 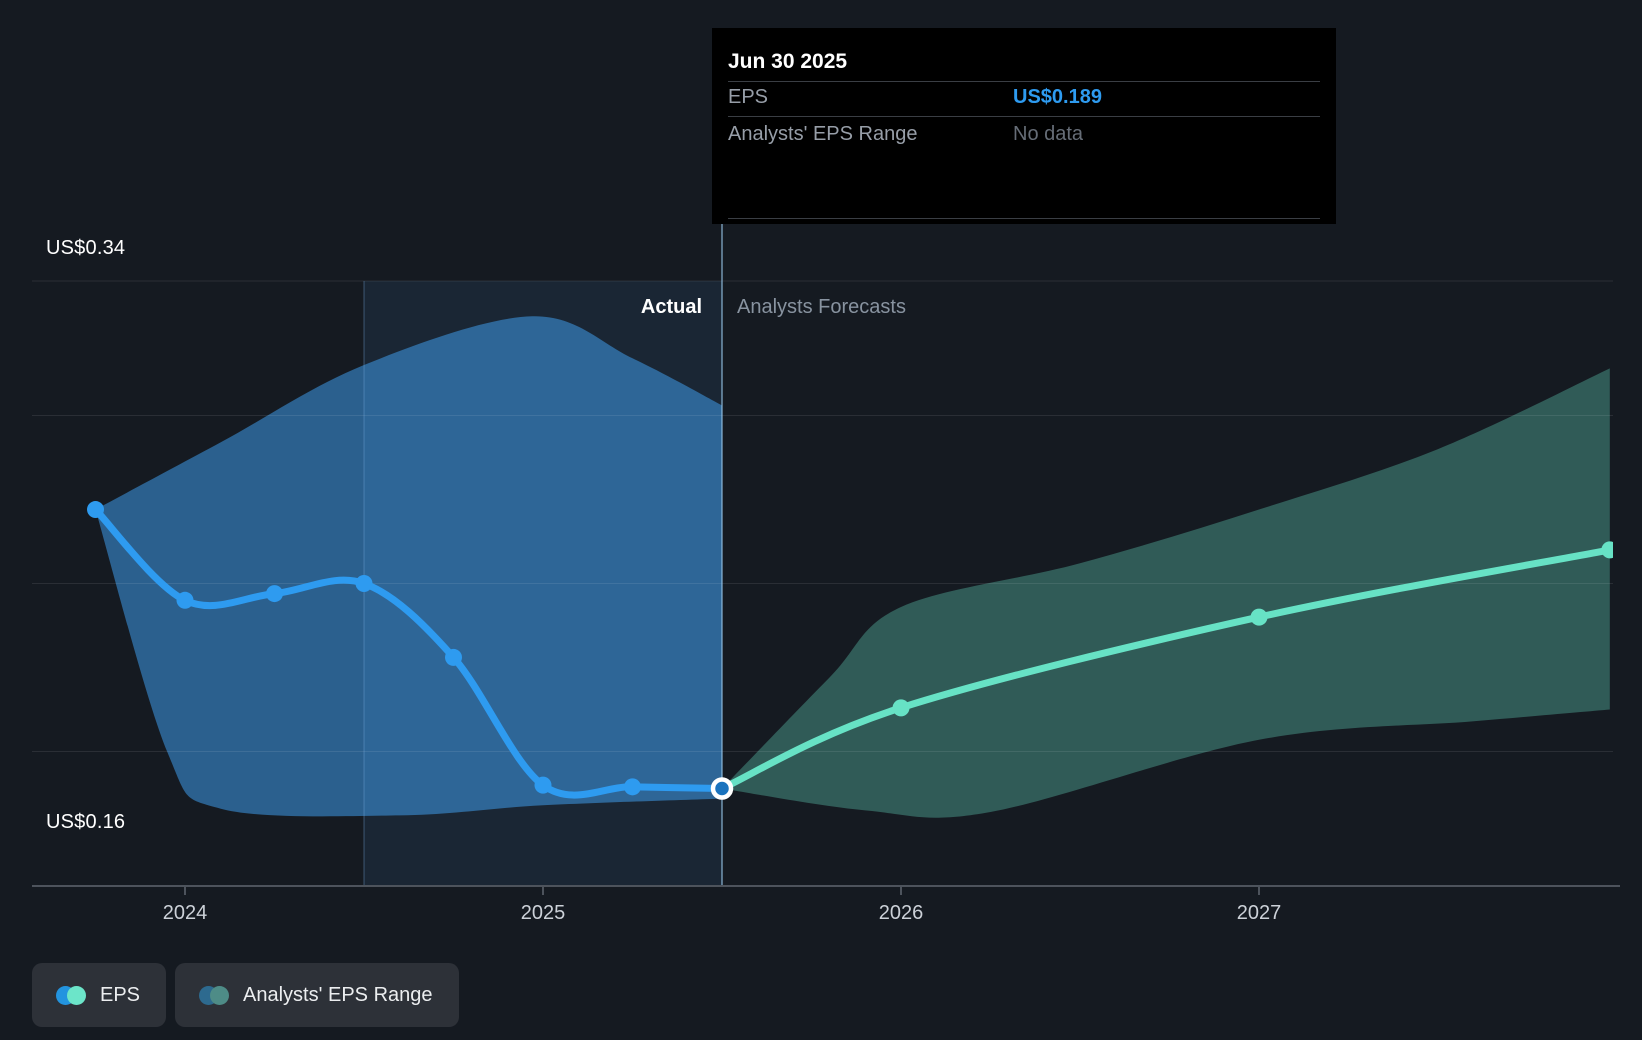 I want to click on tooltip-eps-value: US$0.189, so click(x=1057, y=97).